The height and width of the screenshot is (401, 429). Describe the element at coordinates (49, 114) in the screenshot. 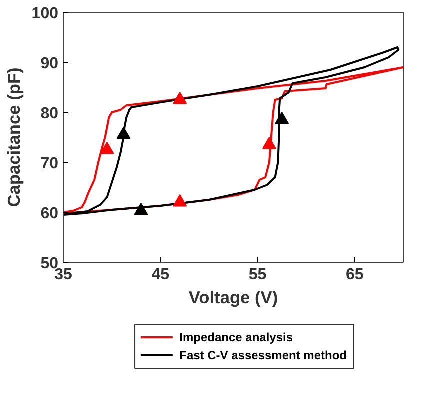

I see `y-tick-label: 80` at that location.